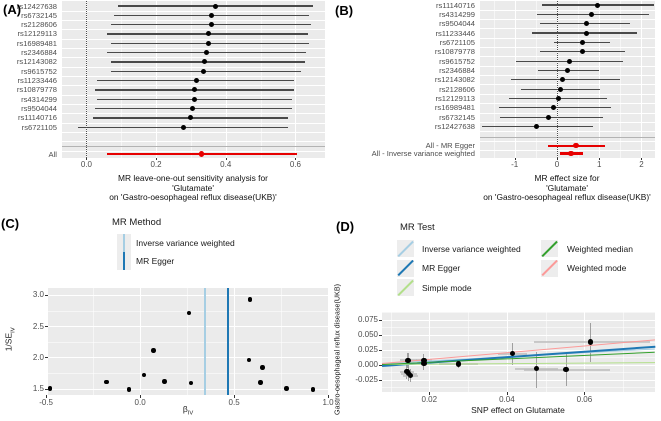  I want to click on mr-test-legend-title: MR Test, so click(417, 227).